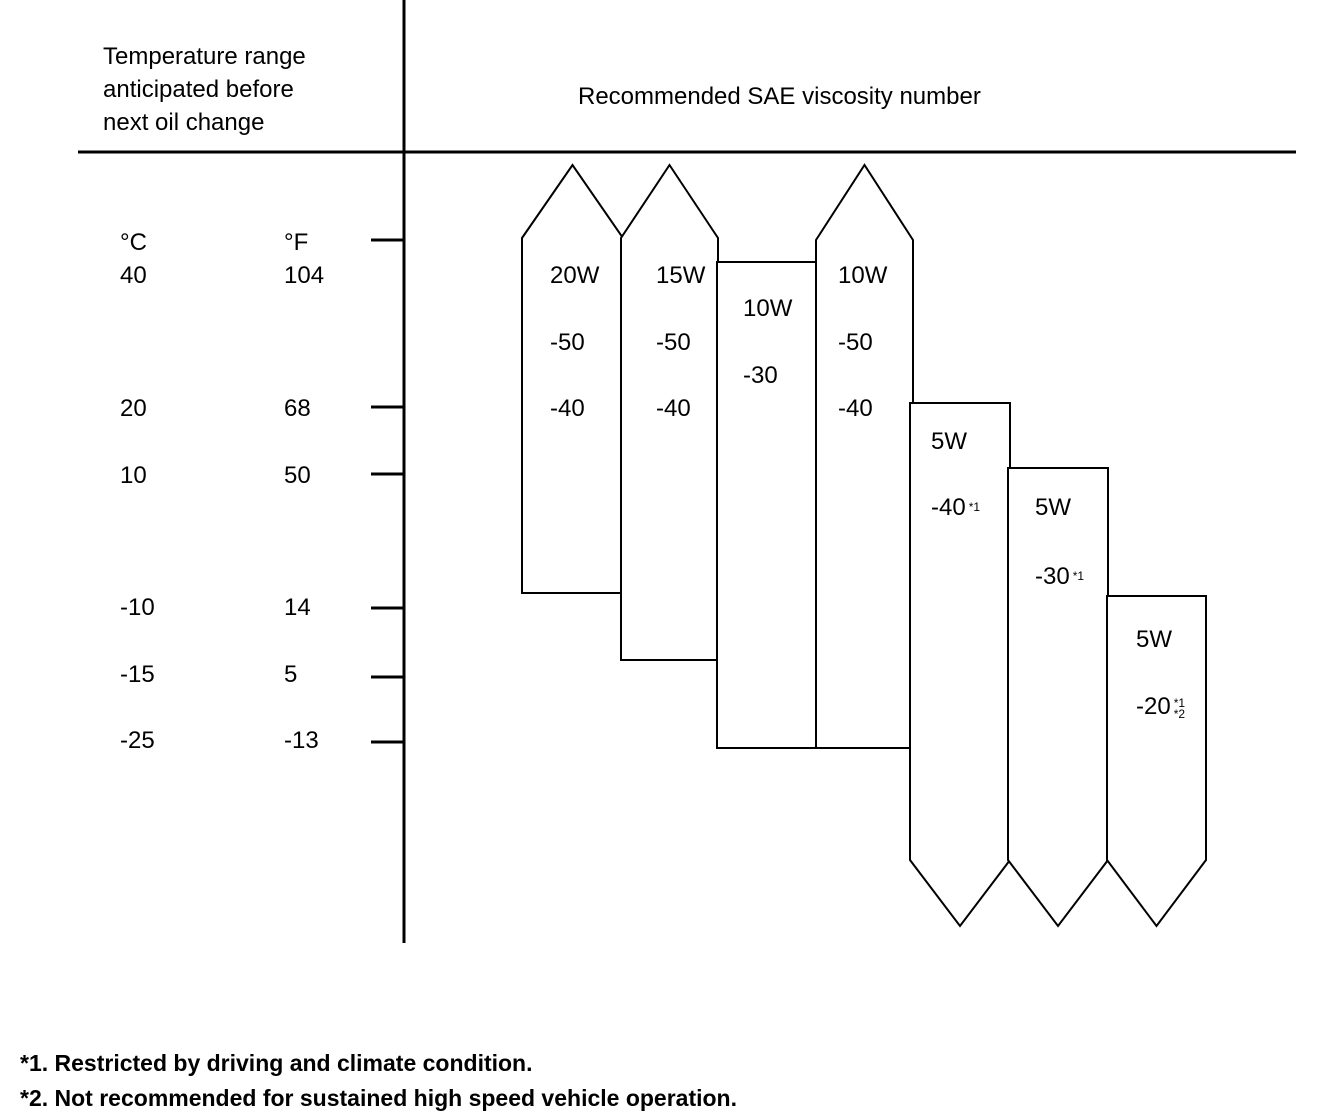  Describe the element at coordinates (297, 475) in the screenshot. I see `fahrenheit-value: 50` at that location.